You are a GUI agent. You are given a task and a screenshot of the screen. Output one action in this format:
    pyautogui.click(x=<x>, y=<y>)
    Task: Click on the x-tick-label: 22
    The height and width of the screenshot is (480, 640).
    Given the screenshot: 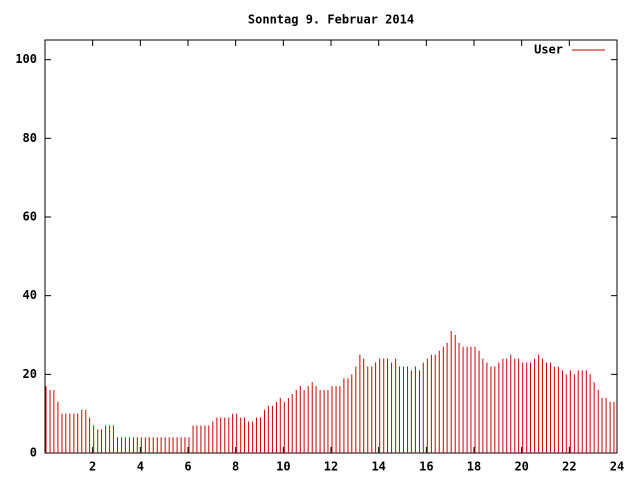 What is the action you would take?
    pyautogui.click(x=569, y=467)
    